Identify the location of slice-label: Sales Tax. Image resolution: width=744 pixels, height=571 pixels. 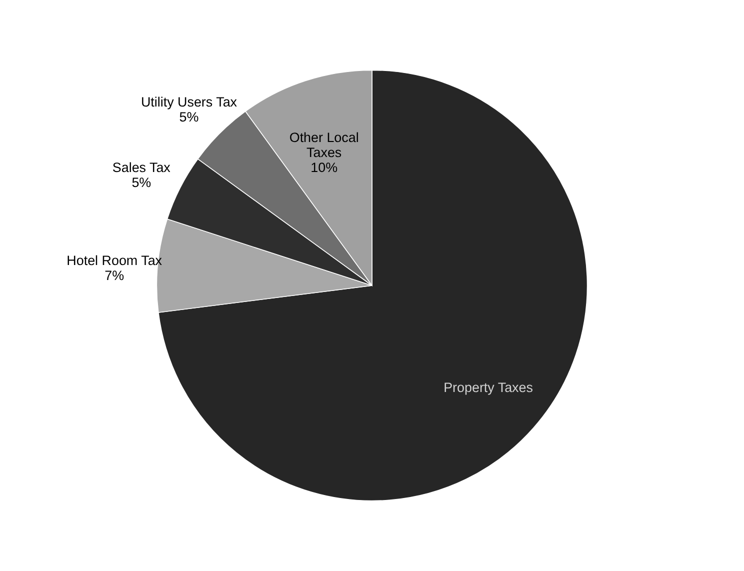
(141, 167).